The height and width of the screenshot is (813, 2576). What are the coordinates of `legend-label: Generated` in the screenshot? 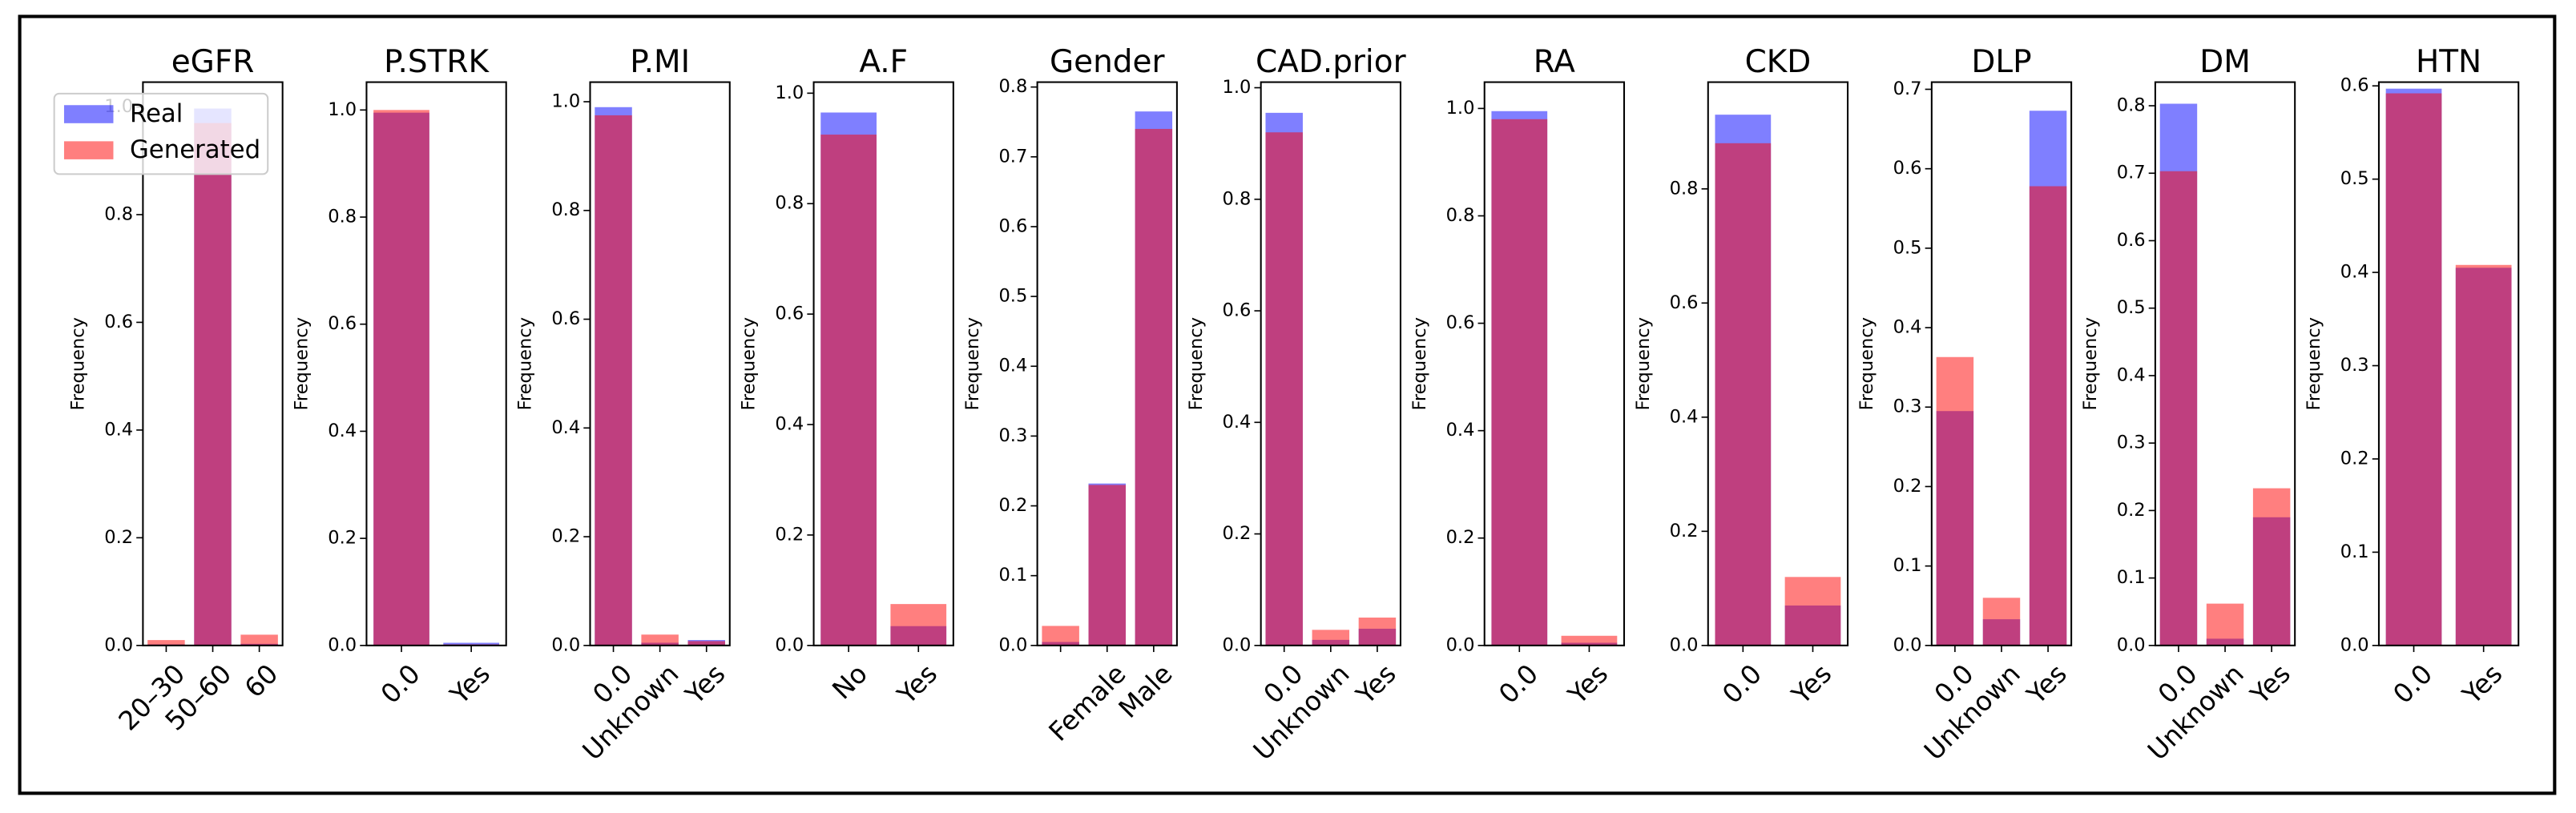 It's located at (195, 149).